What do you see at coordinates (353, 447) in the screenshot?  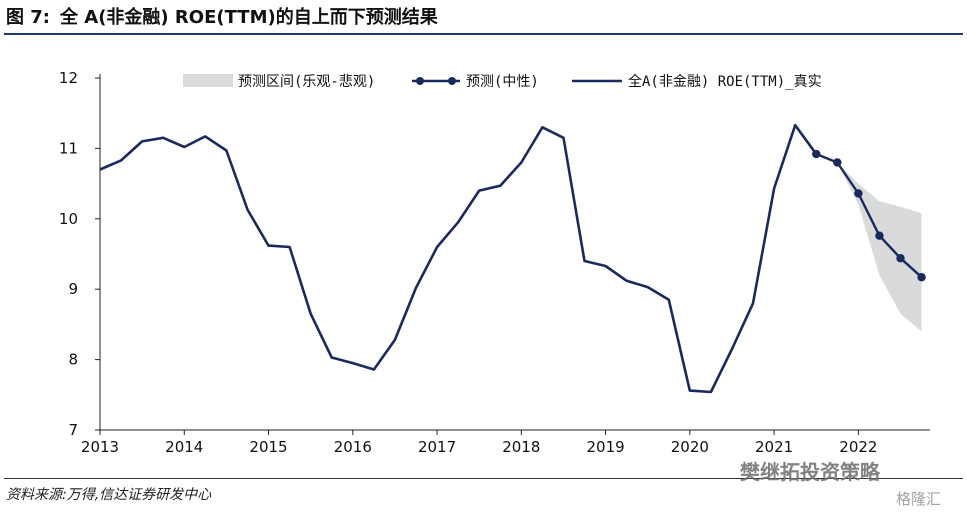 I see `x-tick-label: 2016` at bounding box center [353, 447].